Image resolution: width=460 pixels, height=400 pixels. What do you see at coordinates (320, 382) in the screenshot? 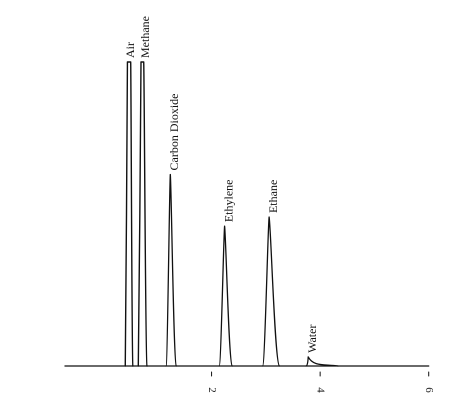
I see `tick-layer: 2 4 6` at bounding box center [320, 382].